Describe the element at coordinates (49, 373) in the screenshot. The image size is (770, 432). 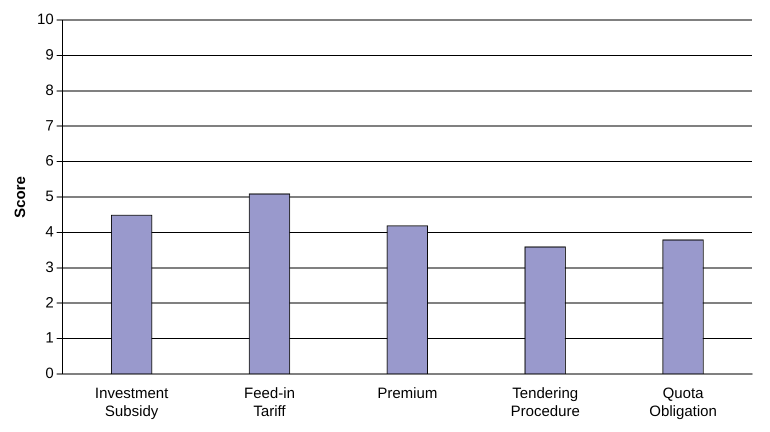
I see `y-tick-label: 0` at that location.